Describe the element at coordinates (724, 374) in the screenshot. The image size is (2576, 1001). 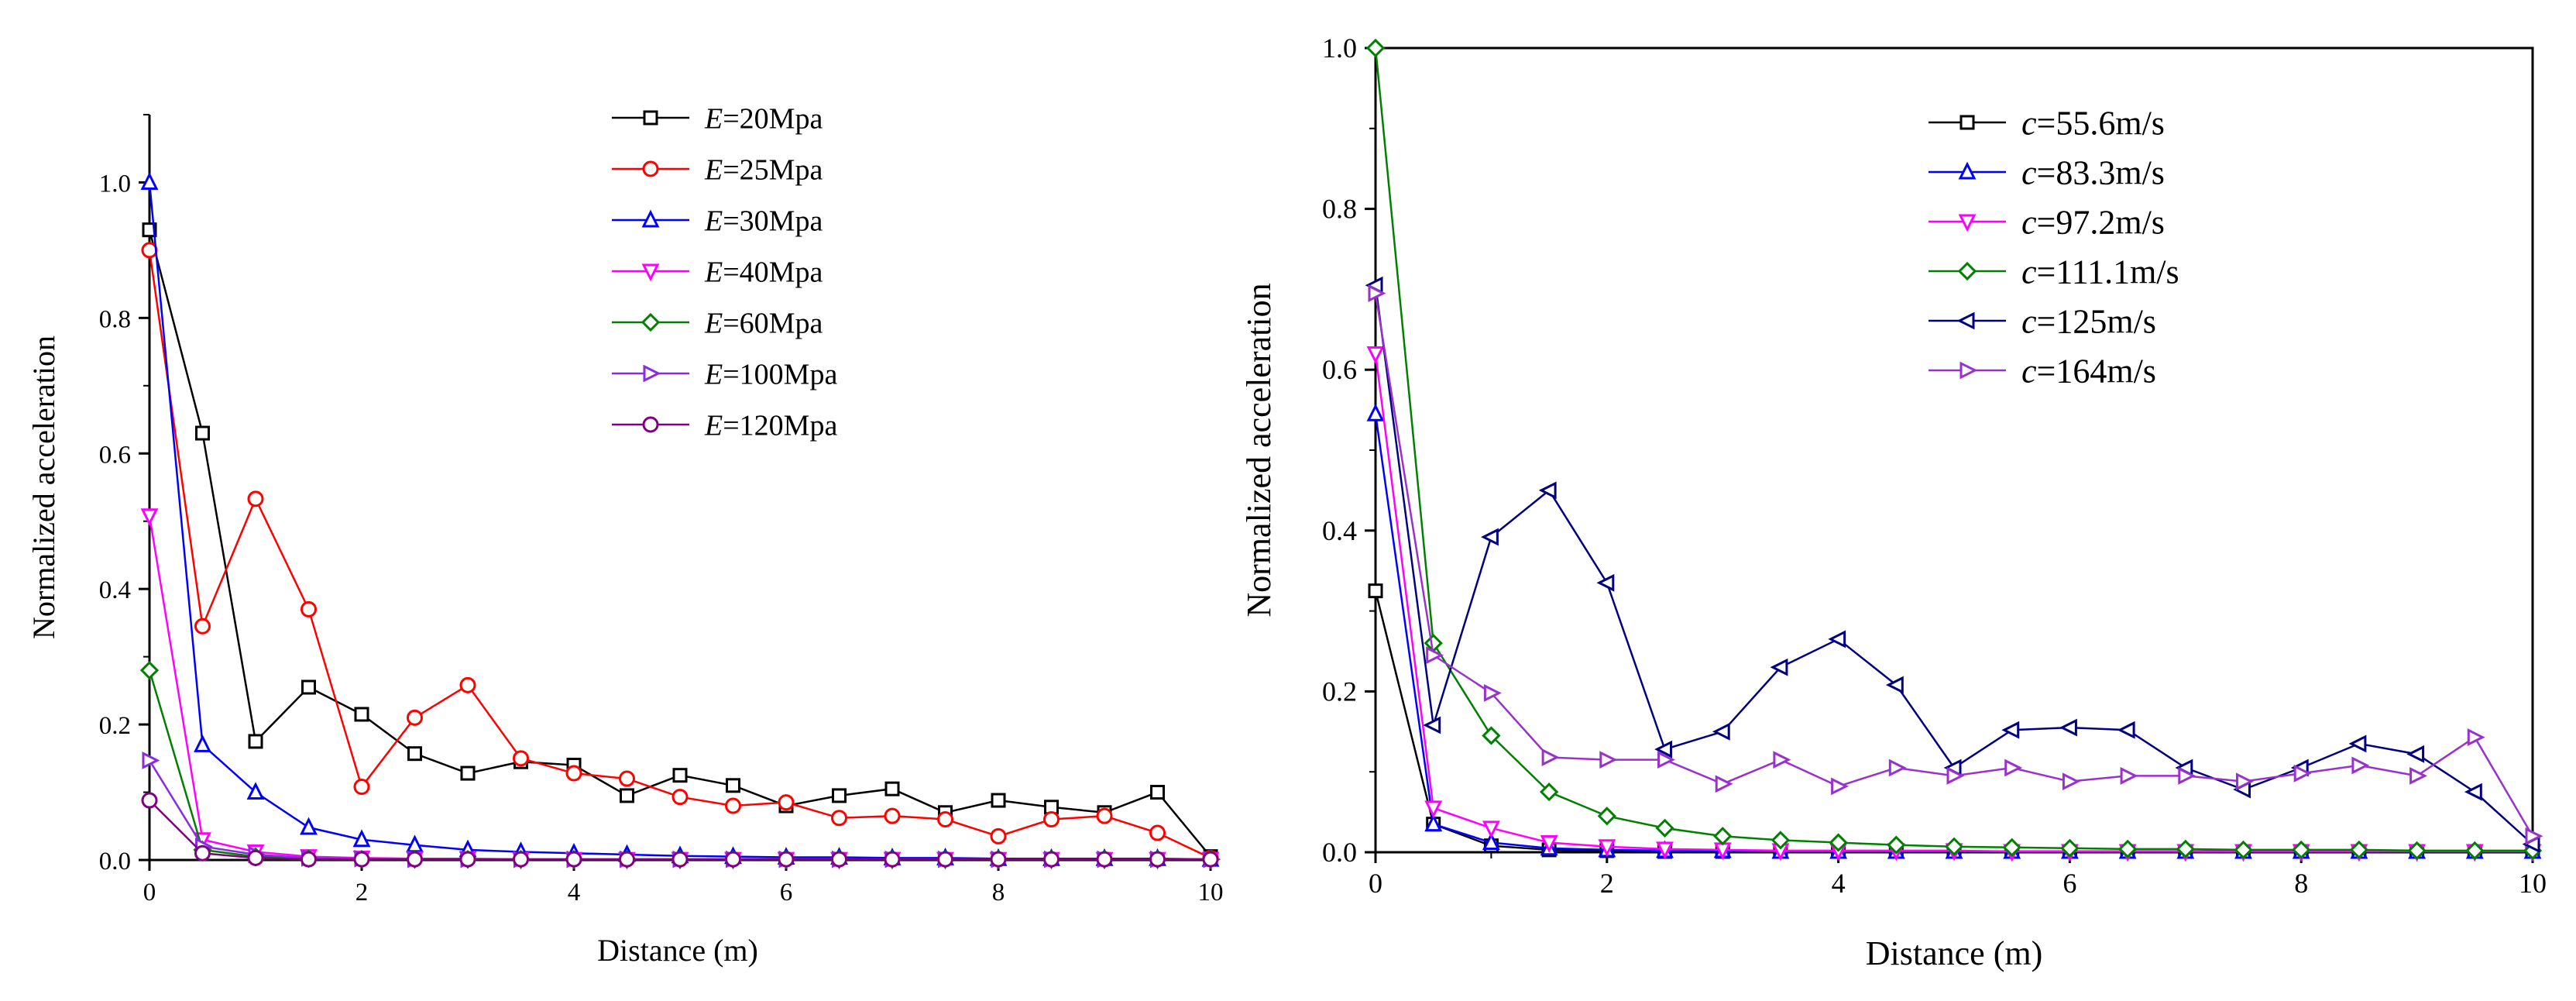
I see `legend-entry: E=100Mpa` at that location.